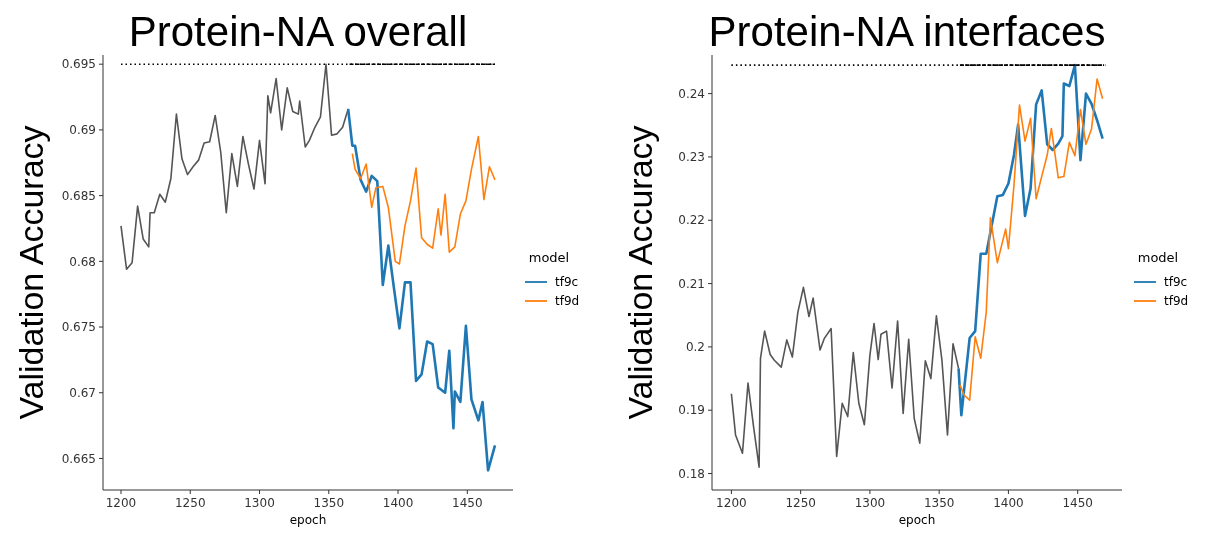 This screenshot has width=1216, height=535. What do you see at coordinates (78, 195) in the screenshot?
I see `y-tick-label: 0.685` at bounding box center [78, 195].